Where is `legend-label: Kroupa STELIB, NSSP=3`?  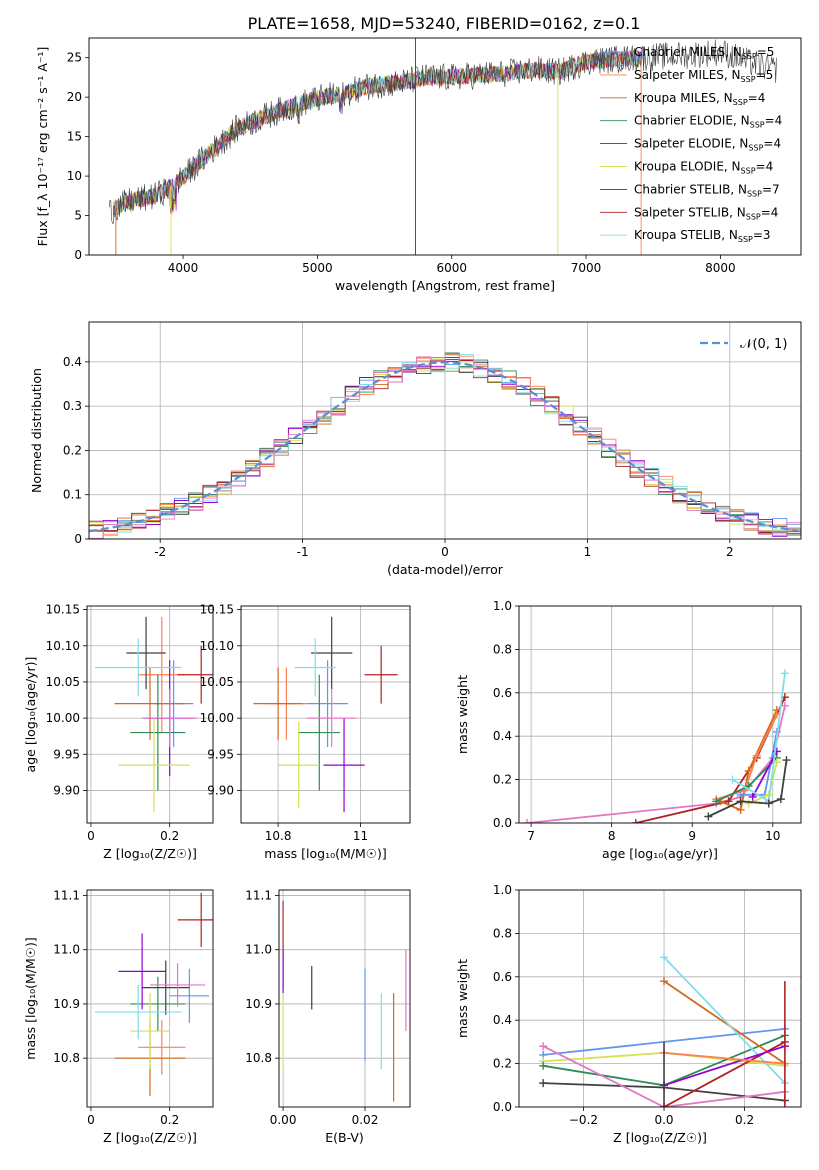 legend-label: Kroupa STELIB, NSSP=3 is located at coordinates (702, 236).